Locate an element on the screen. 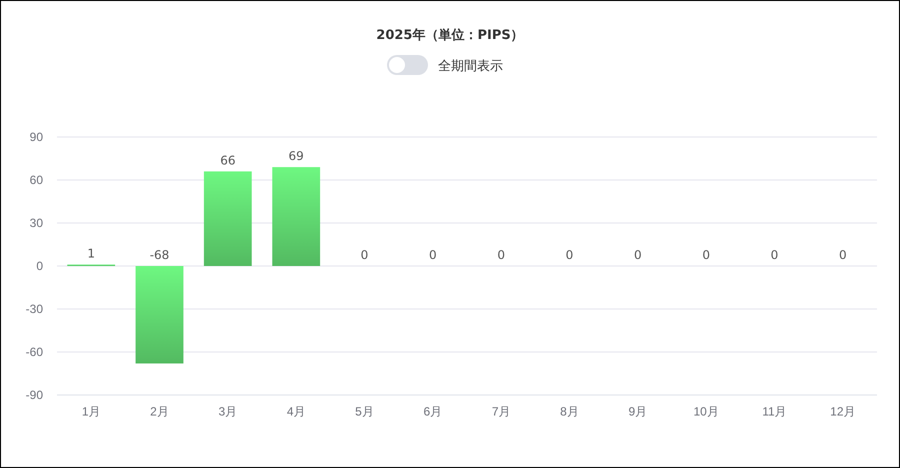  data-label: 66 is located at coordinates (228, 160).